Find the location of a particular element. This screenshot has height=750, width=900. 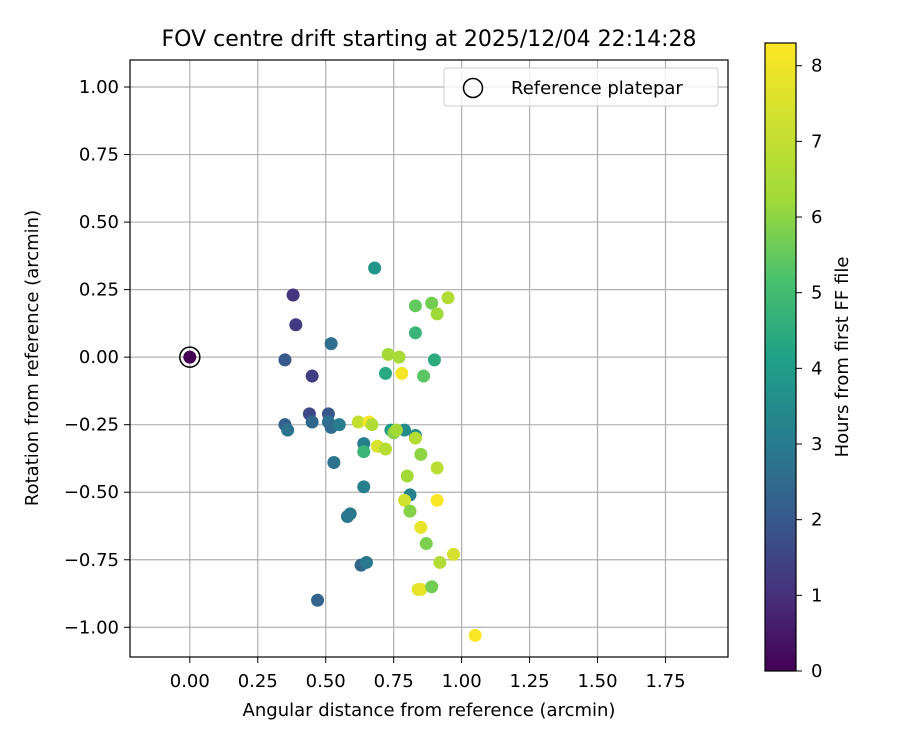

x-tick-label: 1.00 is located at coordinates (462, 681).